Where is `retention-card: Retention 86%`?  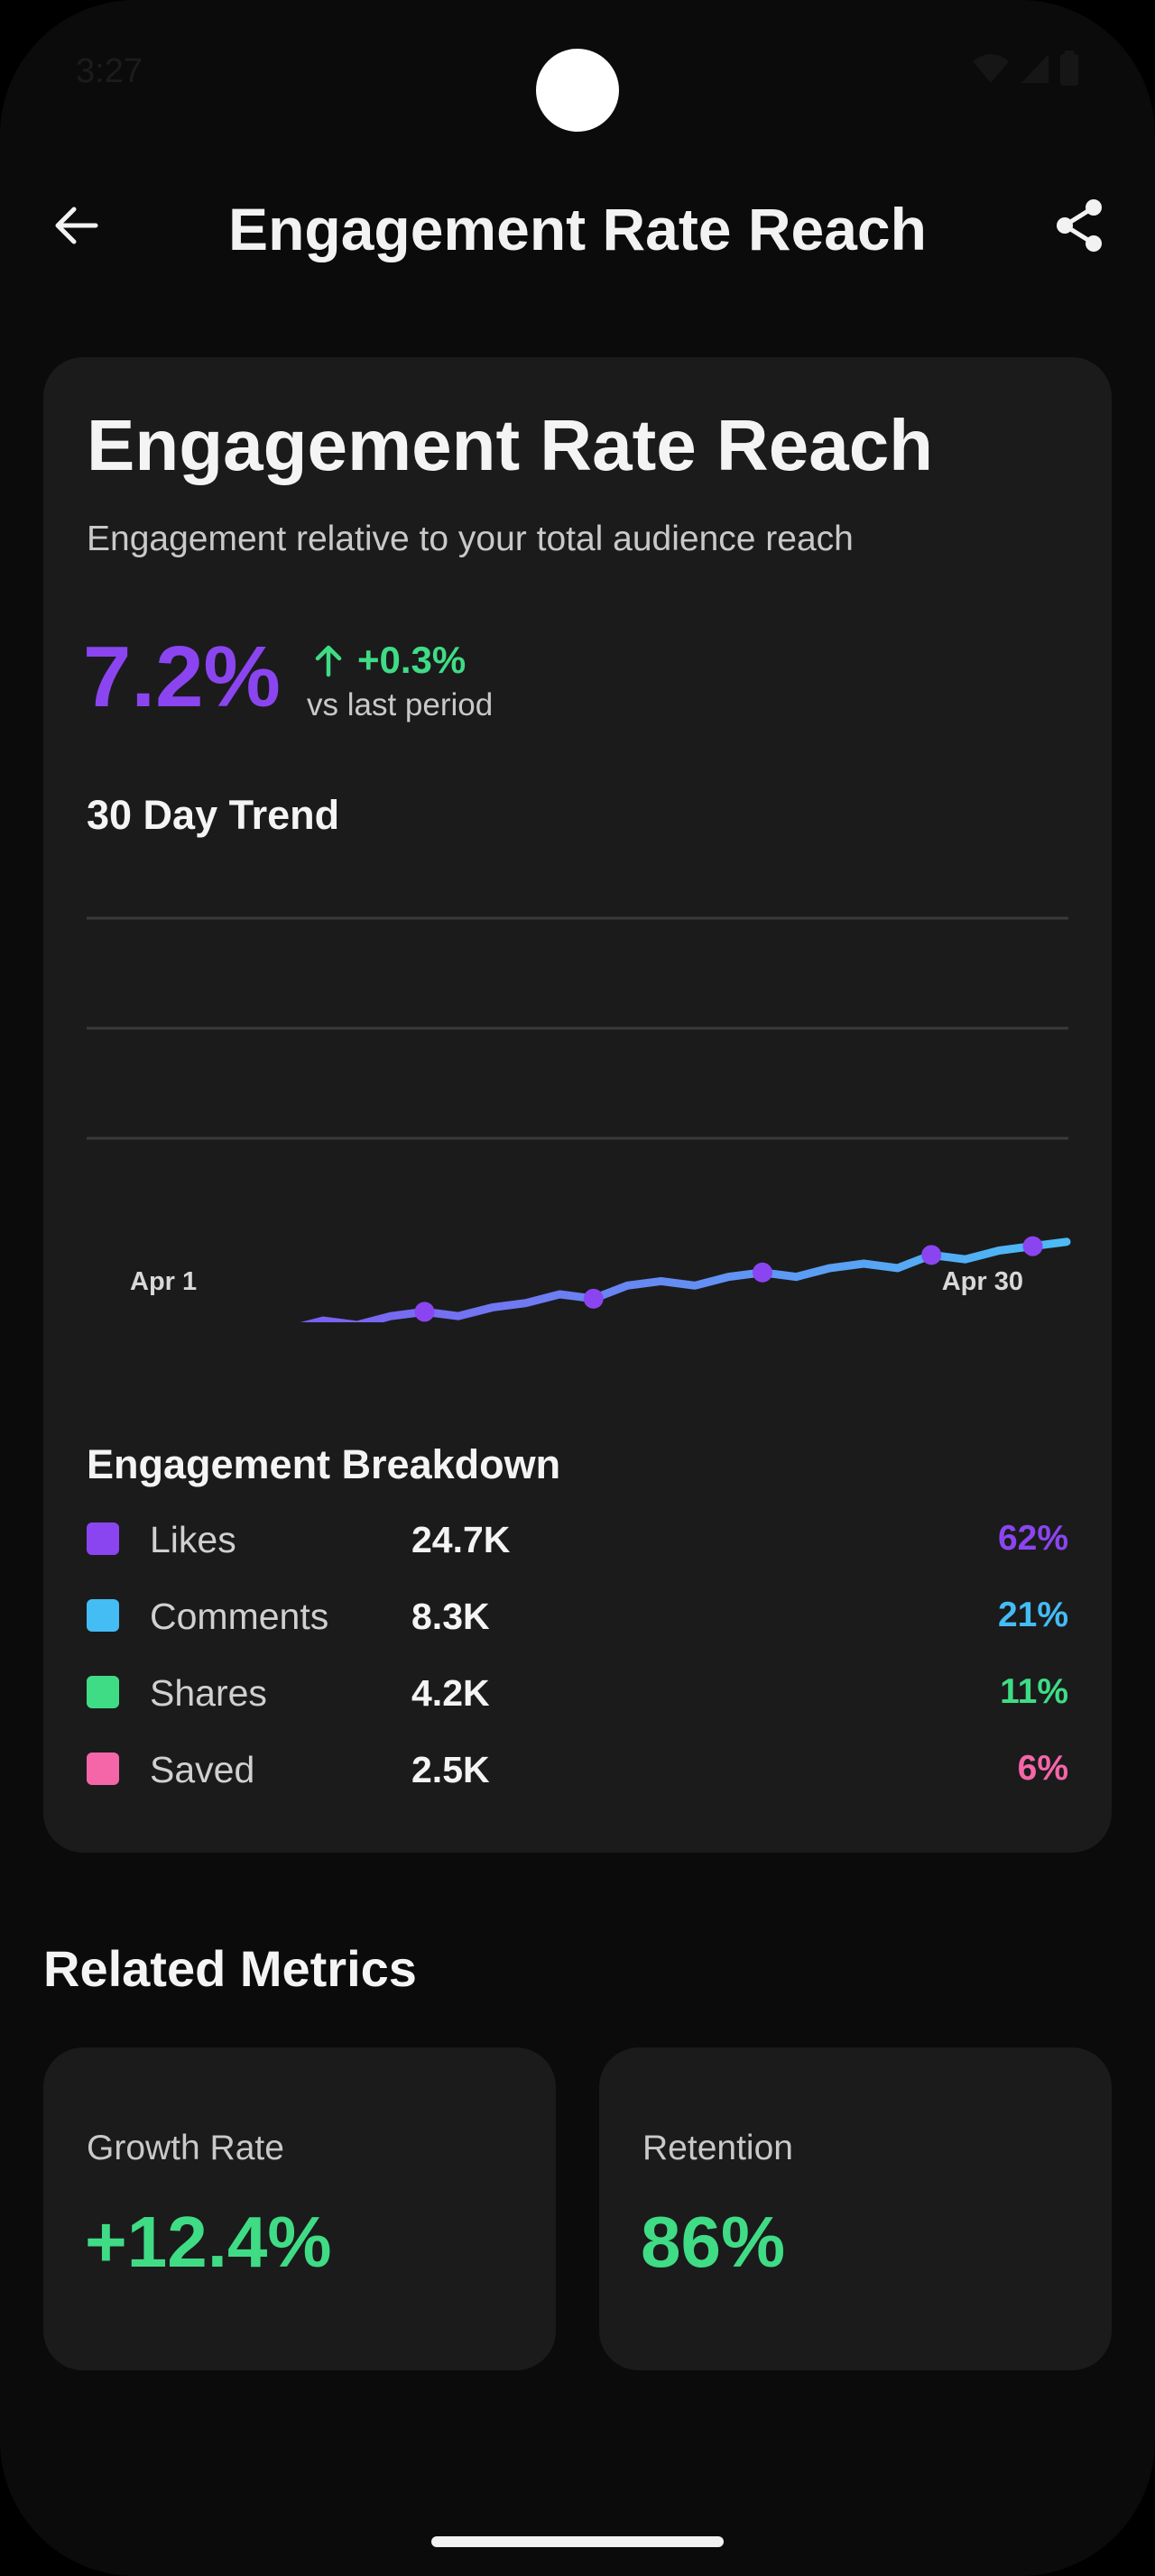 retention-card: Retention 86% is located at coordinates (855, 2208).